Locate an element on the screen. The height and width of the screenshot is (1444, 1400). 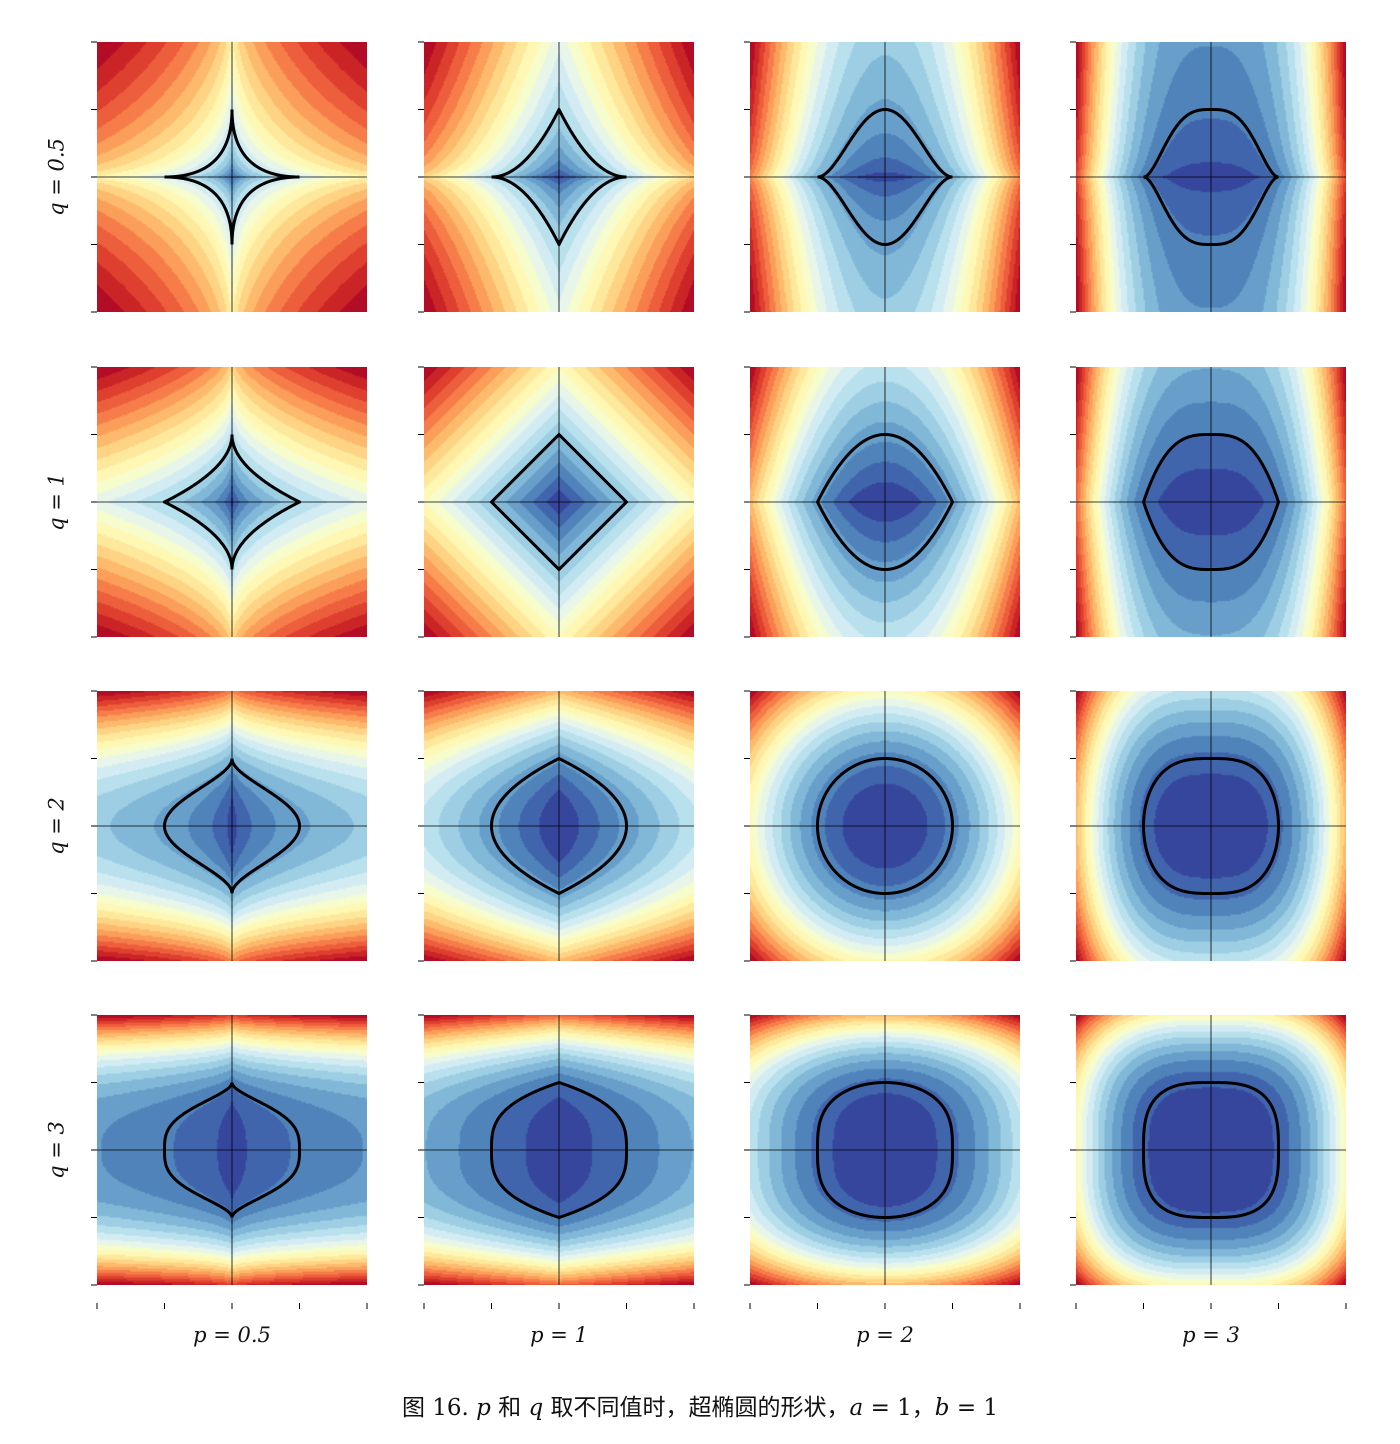
col-label-2: p = 2 is located at coordinates (885, 1335).